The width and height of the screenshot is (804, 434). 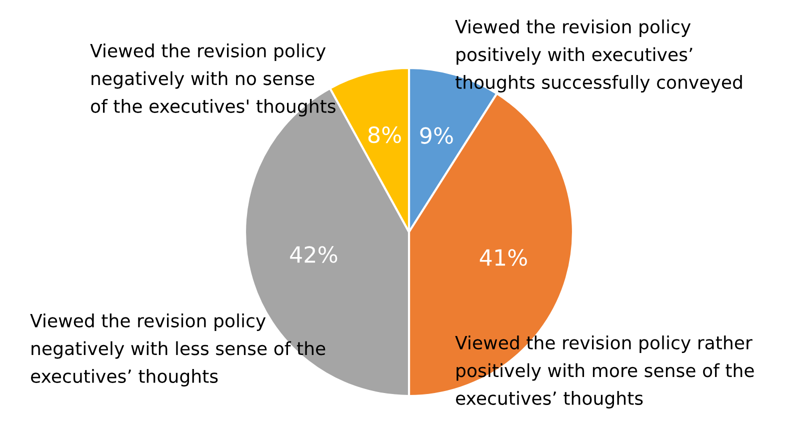 What do you see at coordinates (436, 135) in the screenshot?
I see `data-label: 9%` at bounding box center [436, 135].